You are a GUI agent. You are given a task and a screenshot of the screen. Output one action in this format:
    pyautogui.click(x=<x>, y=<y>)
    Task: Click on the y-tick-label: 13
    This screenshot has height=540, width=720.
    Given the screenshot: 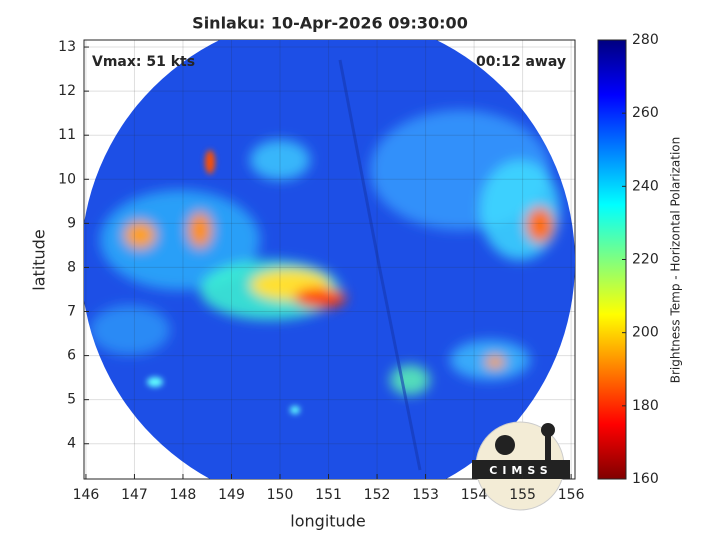 What is the action you would take?
    pyautogui.click(x=67, y=47)
    